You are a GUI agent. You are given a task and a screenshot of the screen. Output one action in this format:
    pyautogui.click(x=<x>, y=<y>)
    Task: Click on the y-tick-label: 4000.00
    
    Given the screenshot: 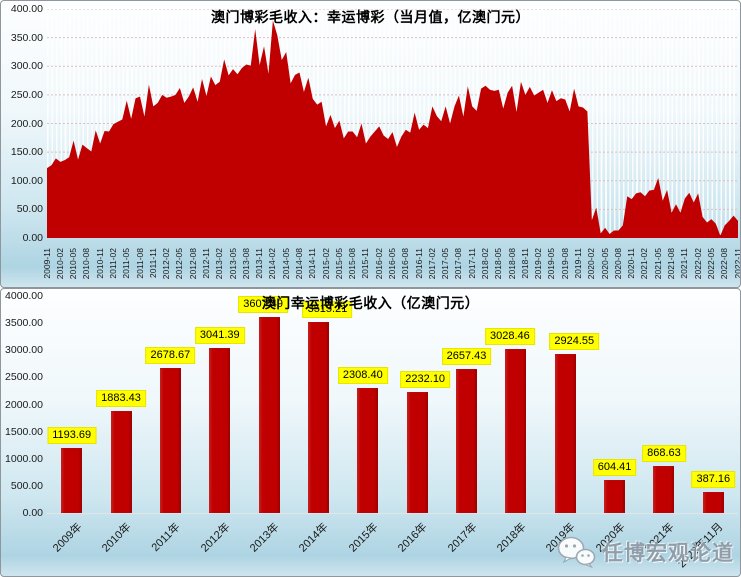 What is the action you would take?
    pyautogui.click(x=24, y=296)
    